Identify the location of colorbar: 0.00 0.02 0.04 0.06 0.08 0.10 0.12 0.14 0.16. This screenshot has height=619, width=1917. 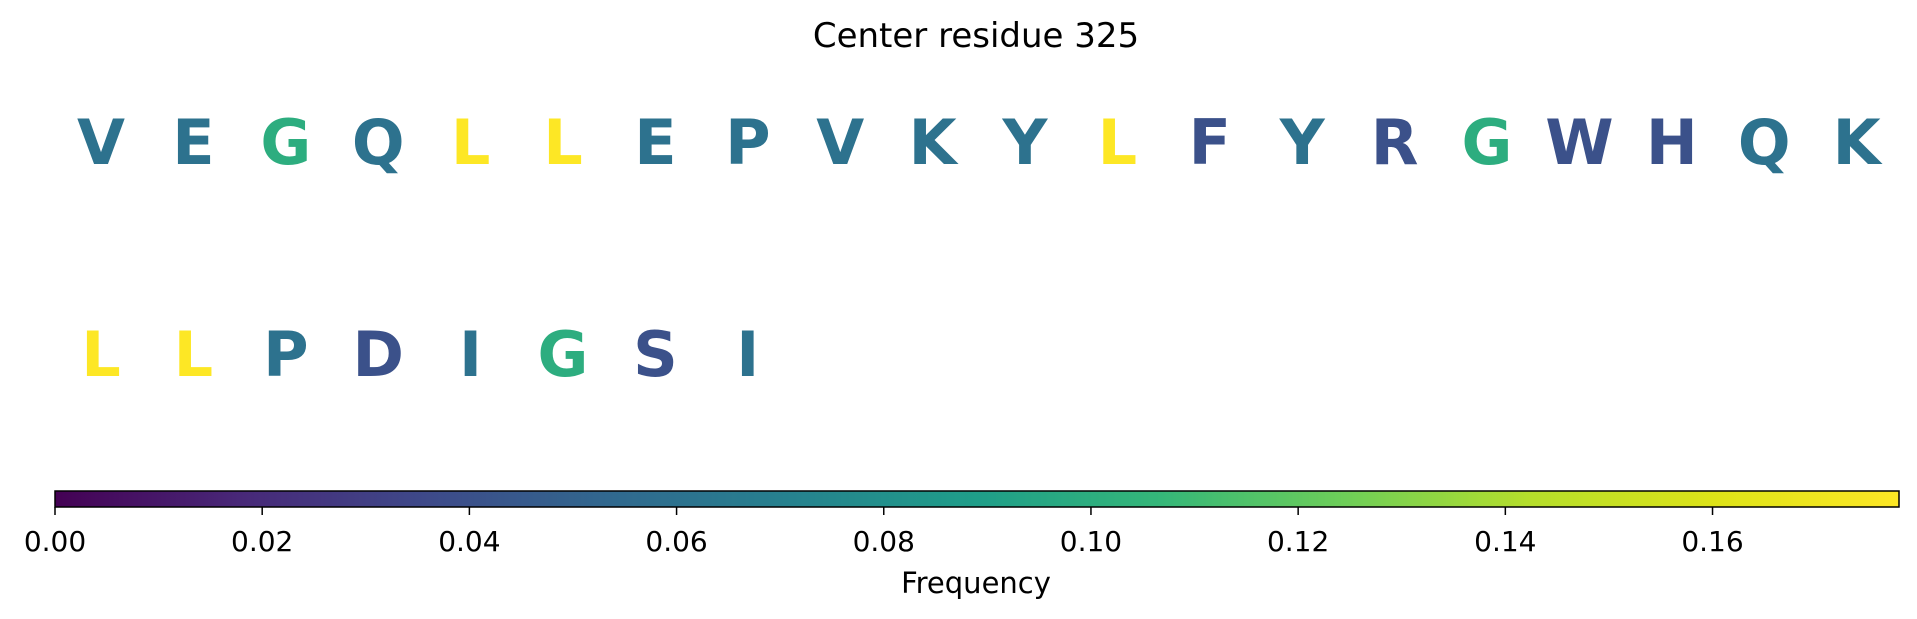
(962, 524).